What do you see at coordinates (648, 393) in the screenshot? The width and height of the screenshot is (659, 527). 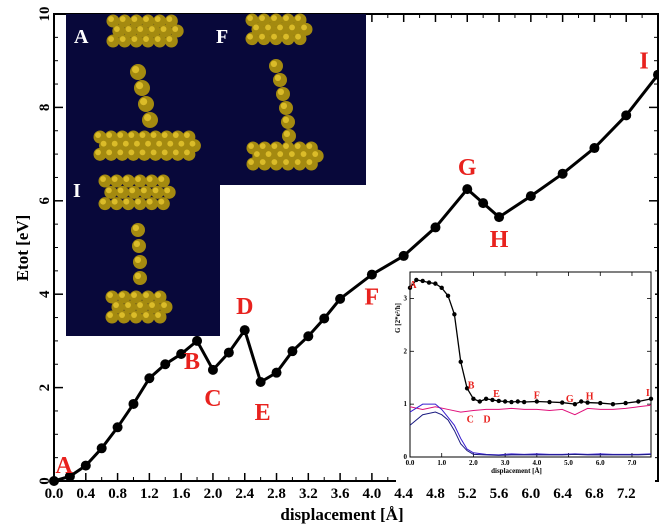 I see `inset-point-label-i: I` at bounding box center [648, 393].